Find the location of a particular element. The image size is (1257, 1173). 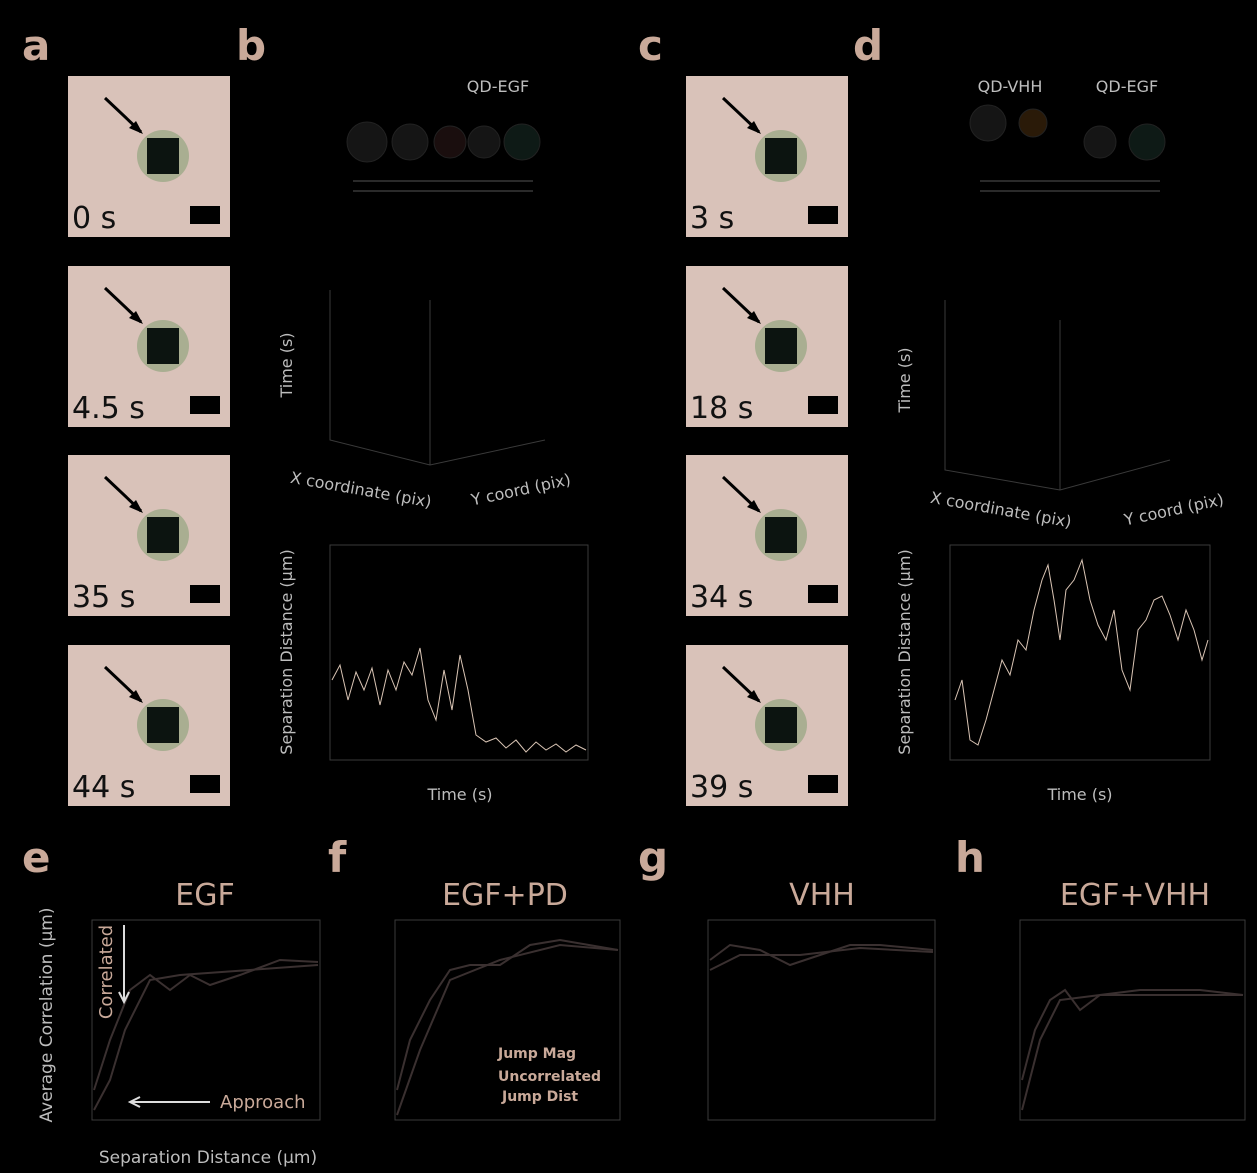

time-label: 18 s is located at coordinates (721, 408).